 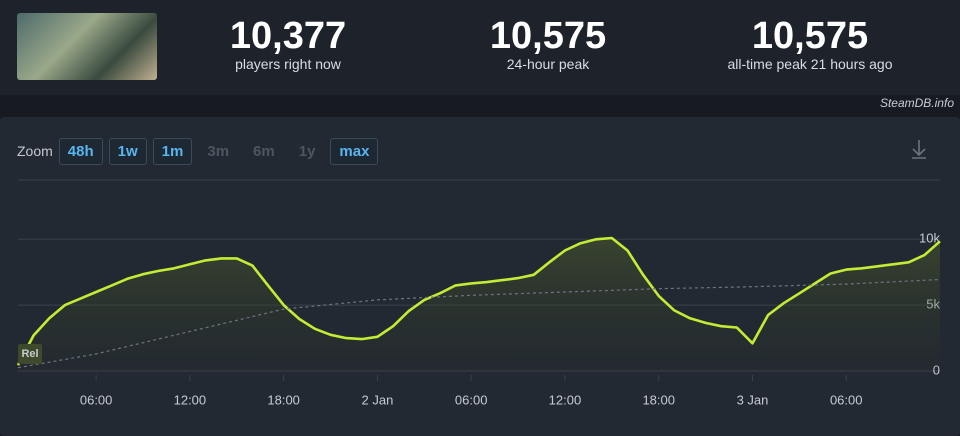 What do you see at coordinates (753, 399) in the screenshot?
I see `x-tick-label: 3 Jan` at bounding box center [753, 399].